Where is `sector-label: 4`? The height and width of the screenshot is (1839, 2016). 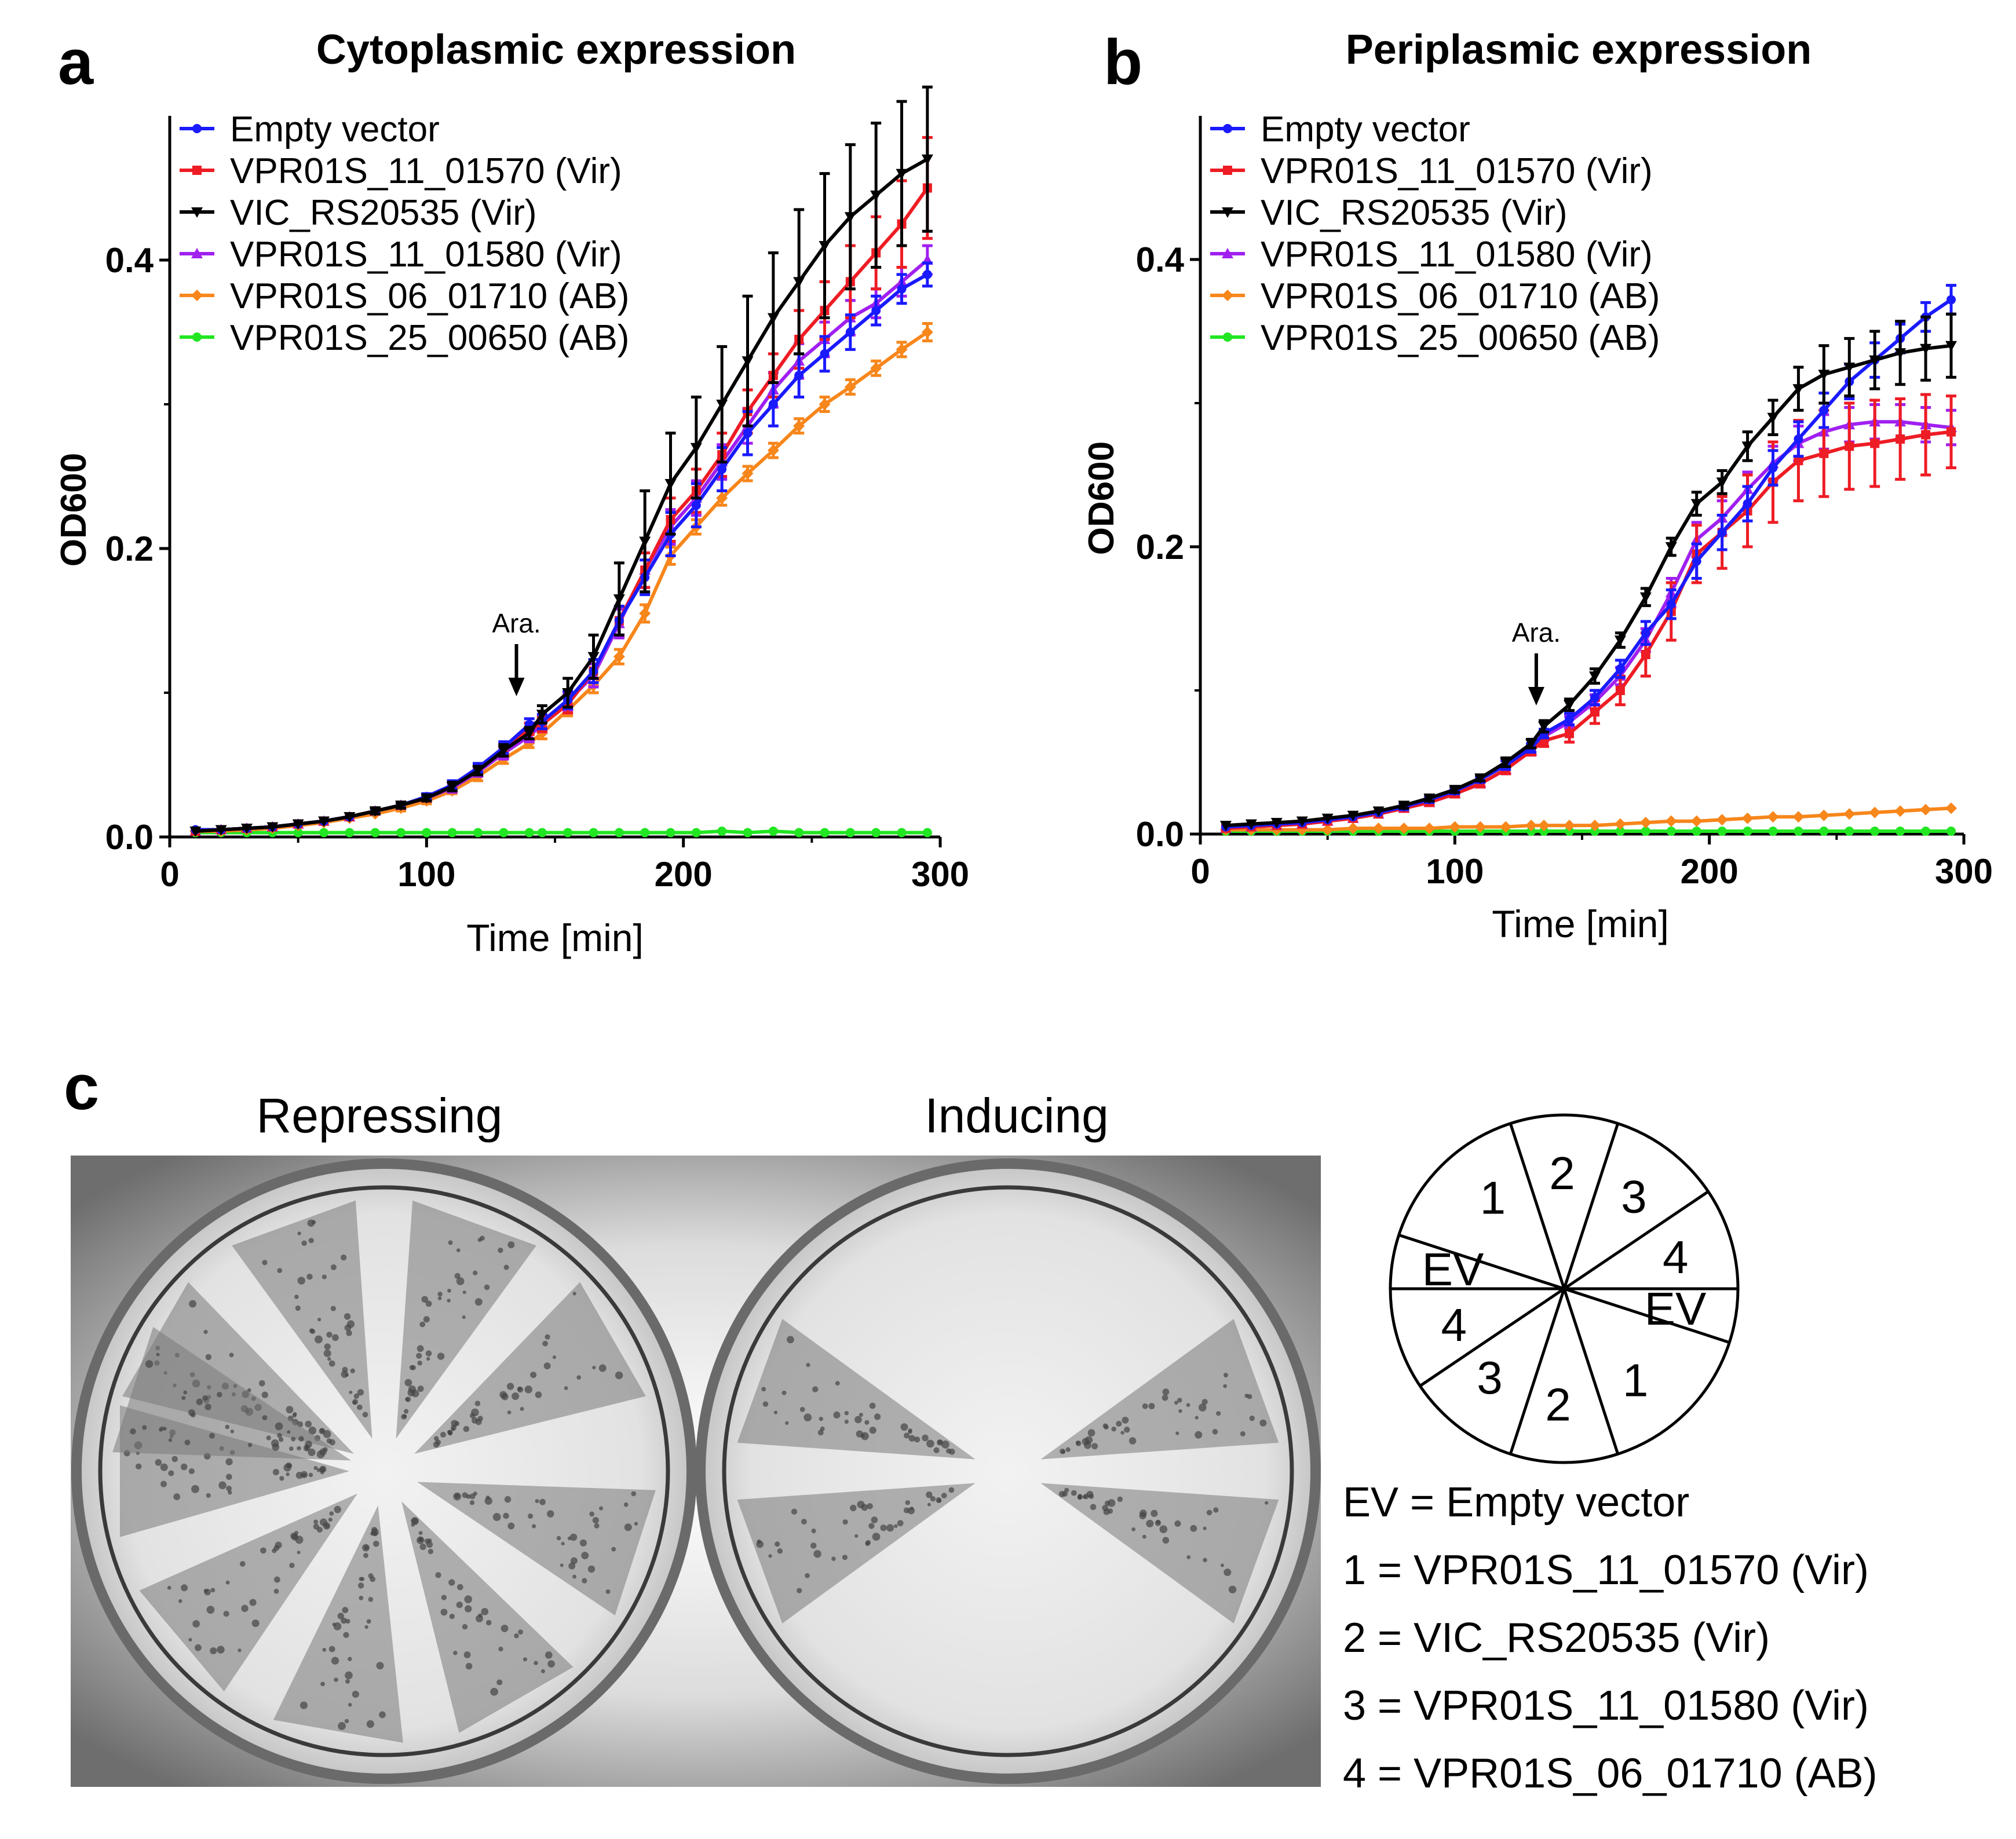
sector-label: 4 is located at coordinates (1676, 1257).